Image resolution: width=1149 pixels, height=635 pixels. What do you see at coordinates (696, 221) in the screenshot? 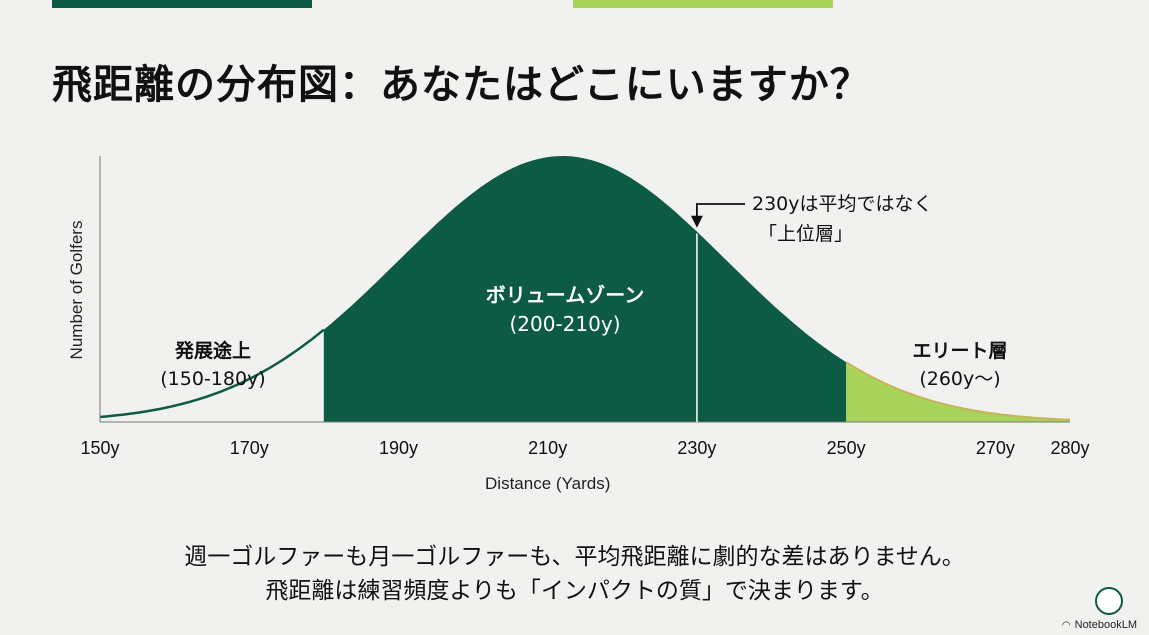
I see `annotation-arrow-head` at bounding box center [696, 221].